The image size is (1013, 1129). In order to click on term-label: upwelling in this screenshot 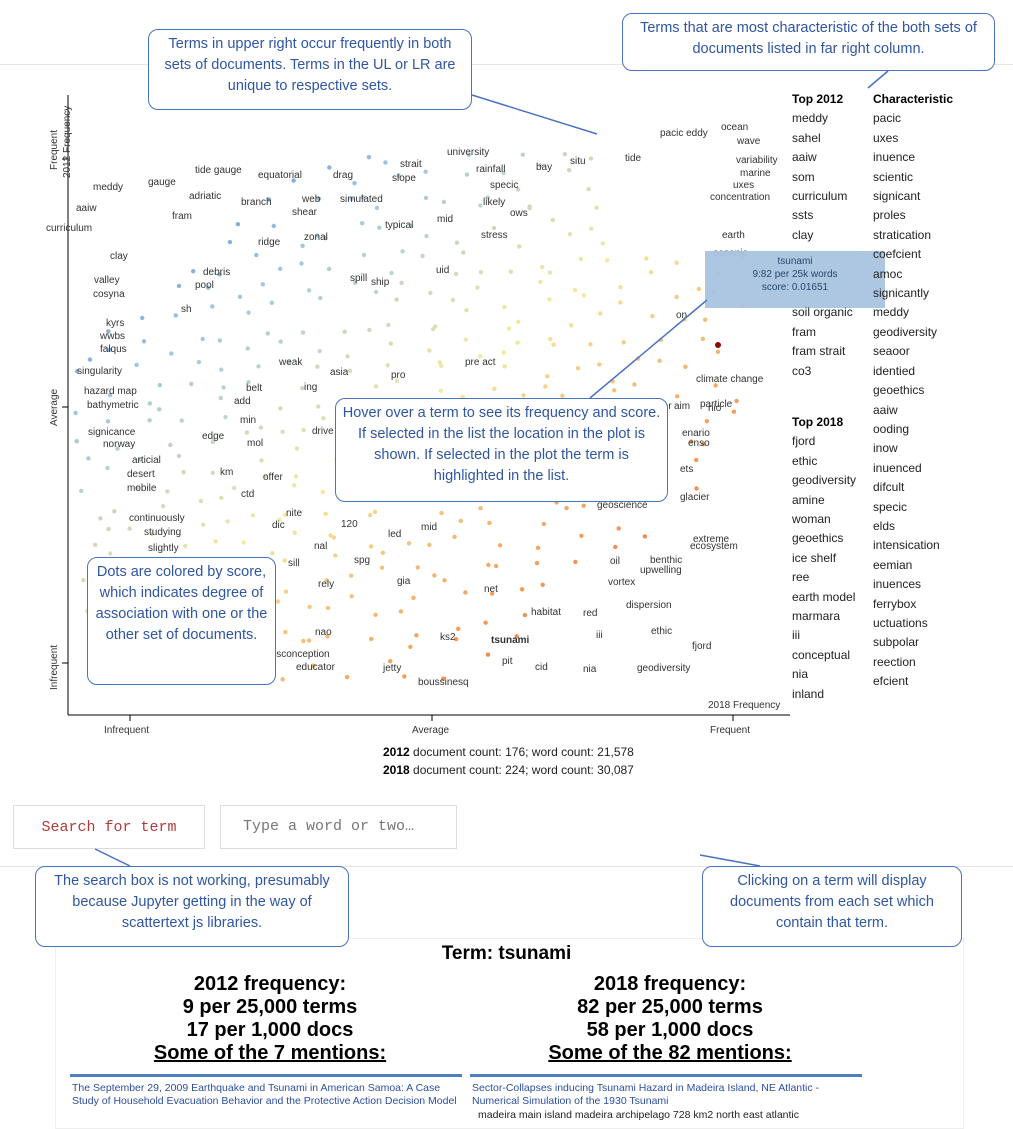, I will do `click(661, 570)`.